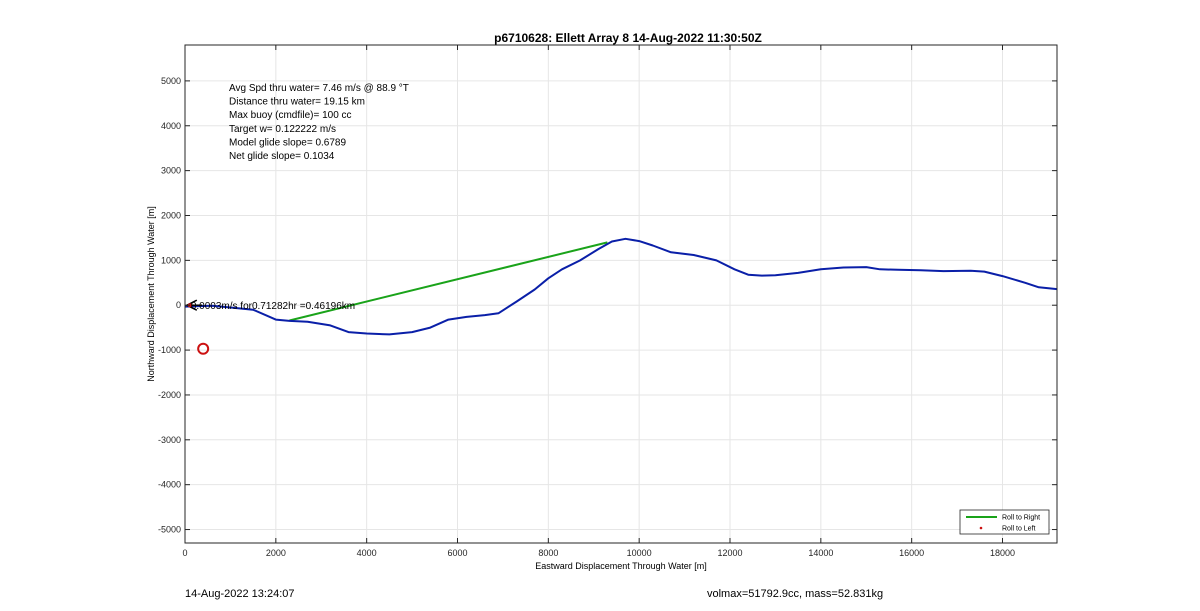  Describe the element at coordinates (1021, 518) in the screenshot. I see `legend-label: Roll to Right` at that location.